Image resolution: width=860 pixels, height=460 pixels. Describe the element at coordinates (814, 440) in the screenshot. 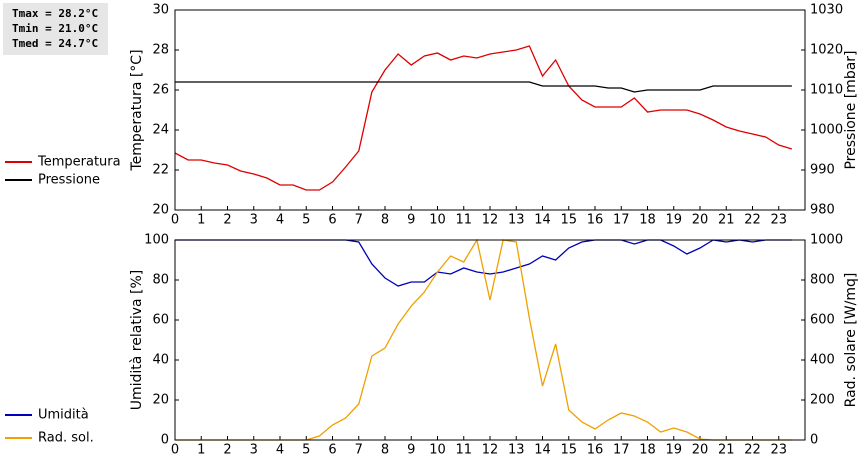

I see `y2-tick-label: 0` at that location.